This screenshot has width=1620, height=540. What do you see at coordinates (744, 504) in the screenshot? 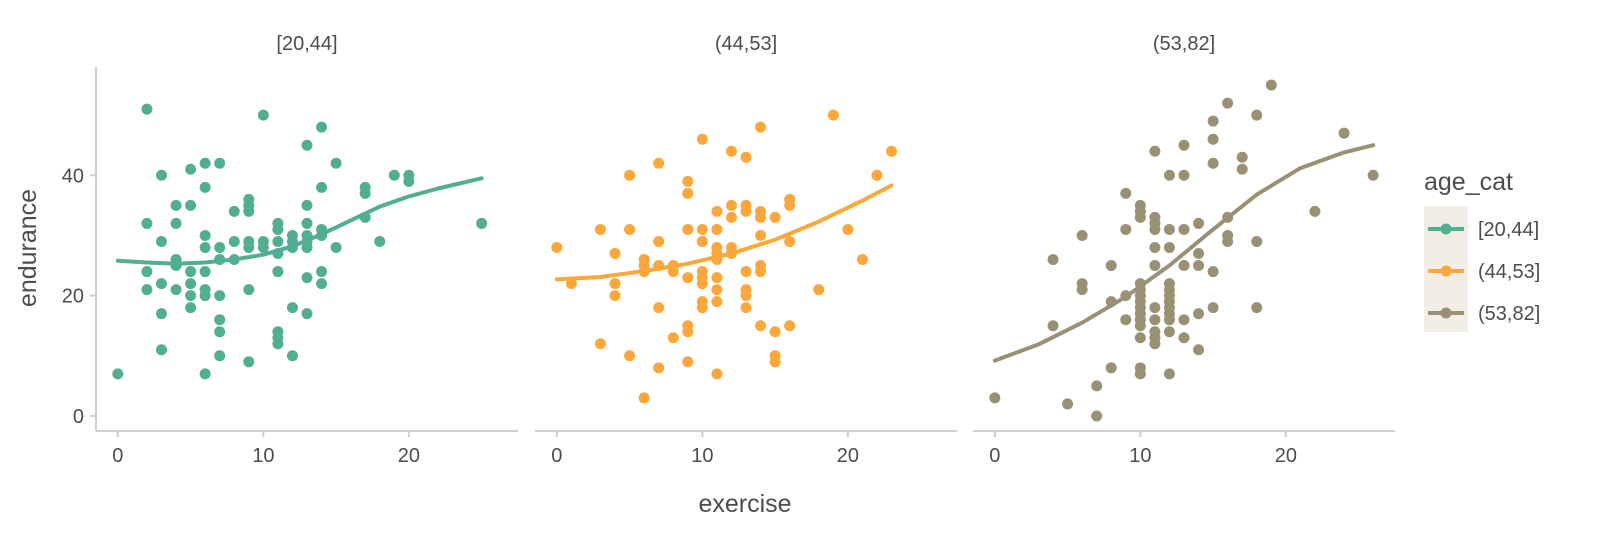
I see `x-axis-title: exercise` at bounding box center [744, 504].